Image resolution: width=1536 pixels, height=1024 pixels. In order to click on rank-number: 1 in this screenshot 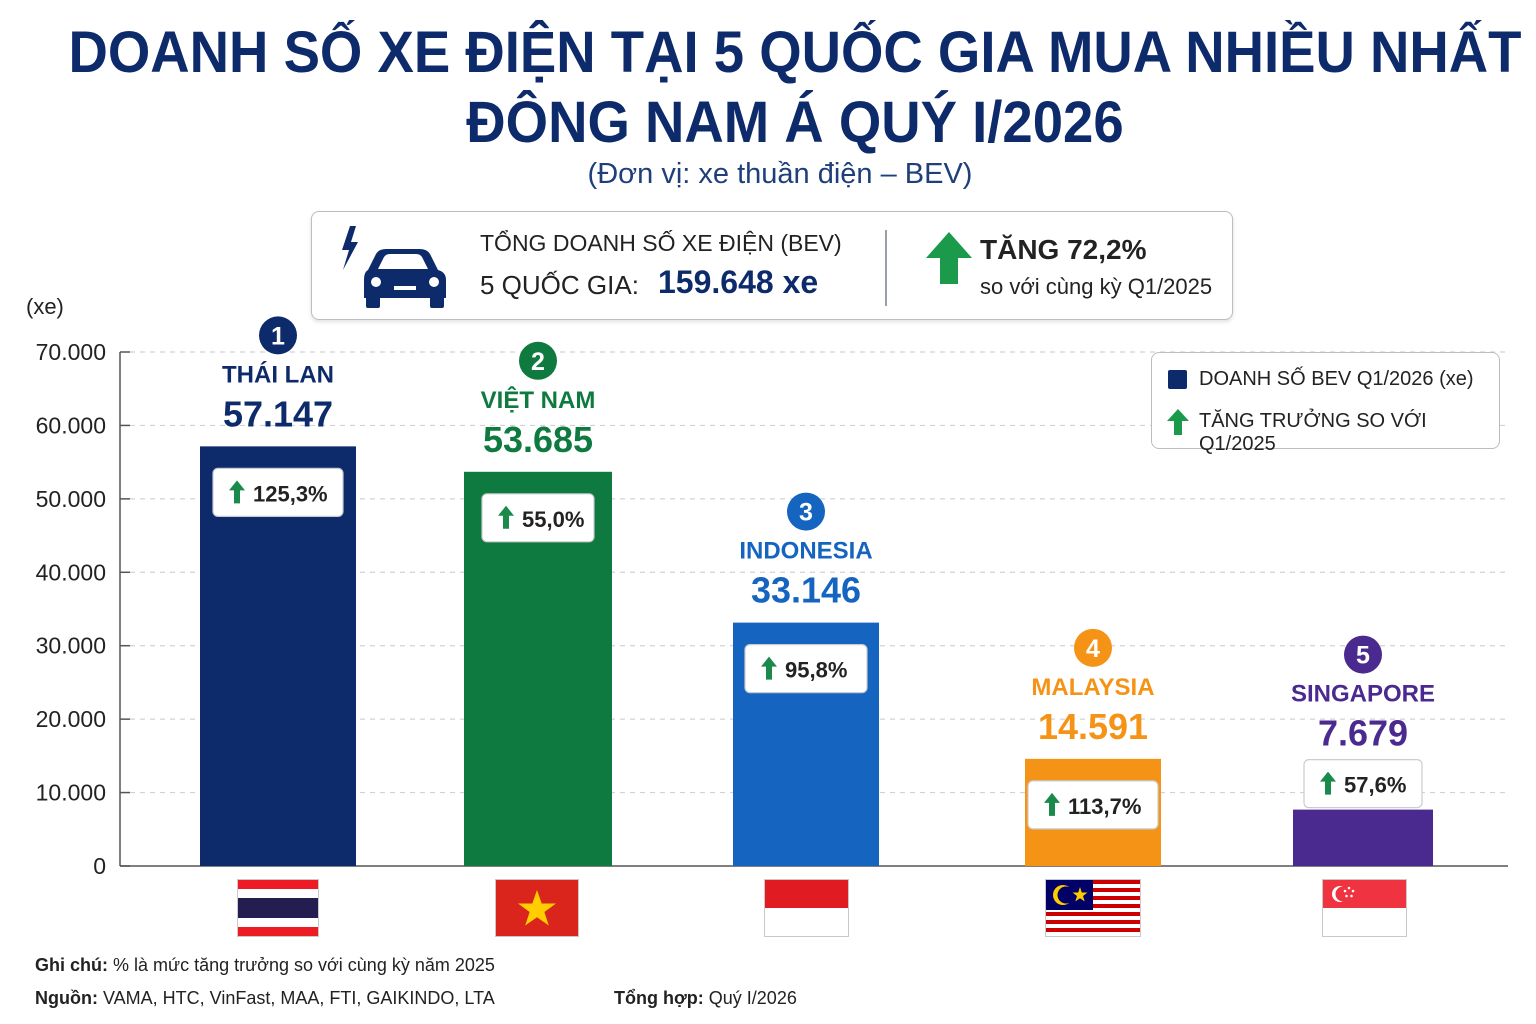, I will do `click(278, 336)`.